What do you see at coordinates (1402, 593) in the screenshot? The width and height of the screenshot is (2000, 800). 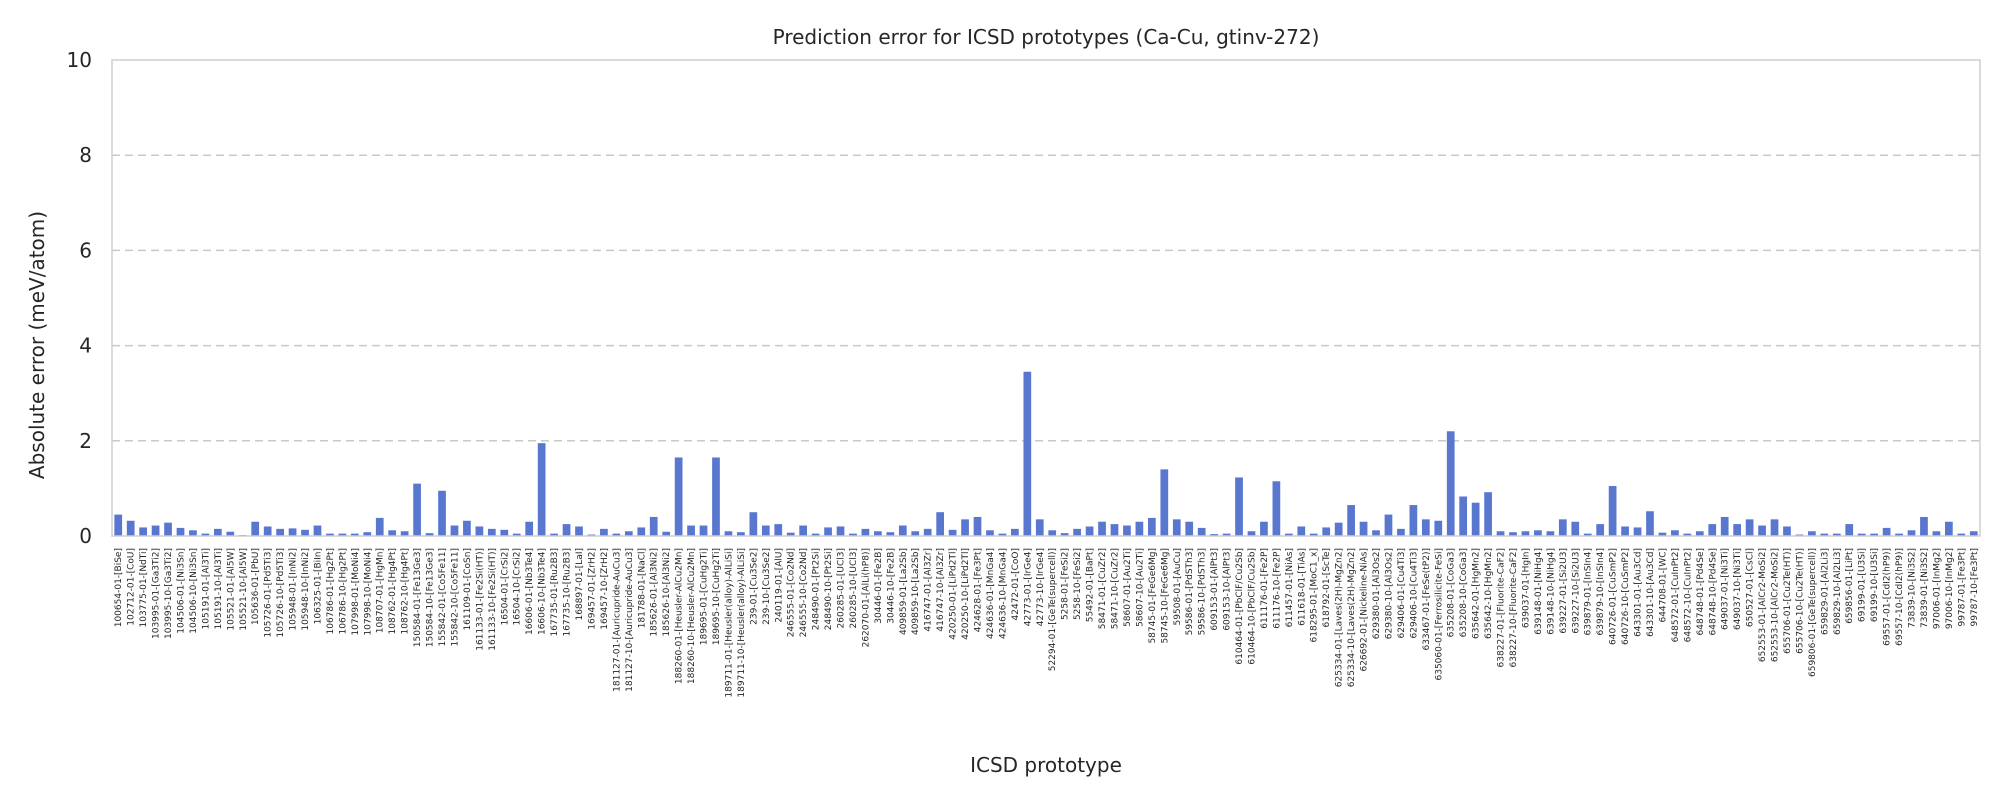 I see `x-tick-label: 629406-01-[Cu4Ti3]` at bounding box center [1402, 593].